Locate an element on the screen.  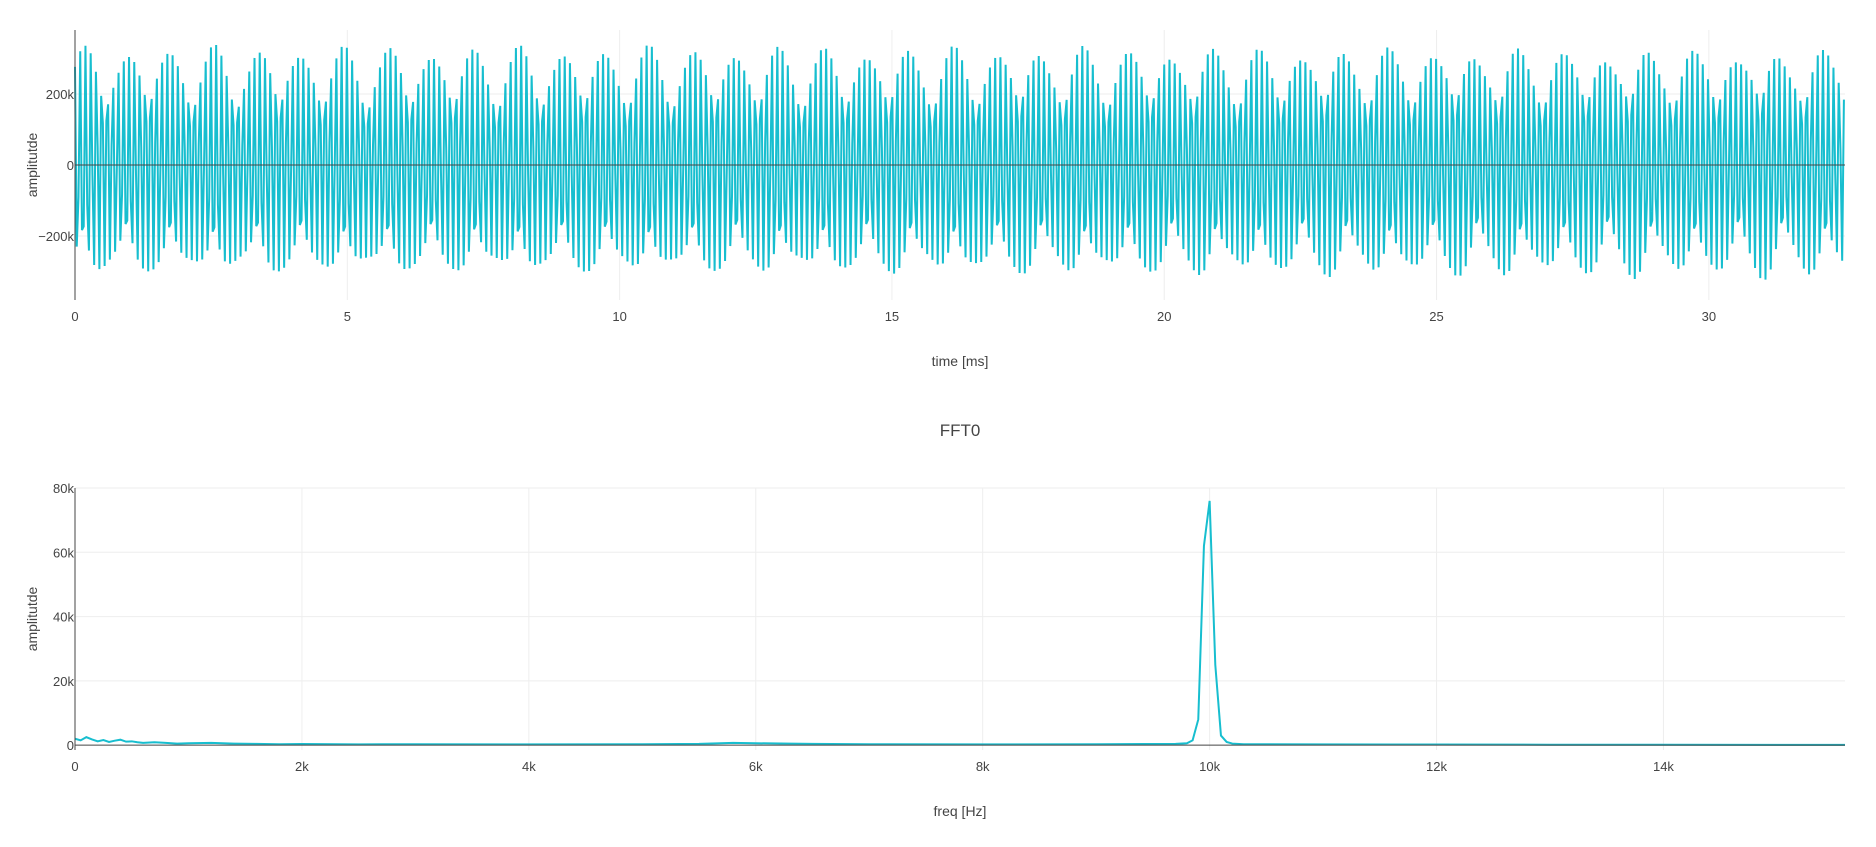
fft-x-tick-label: 8k is located at coordinates (983, 766).